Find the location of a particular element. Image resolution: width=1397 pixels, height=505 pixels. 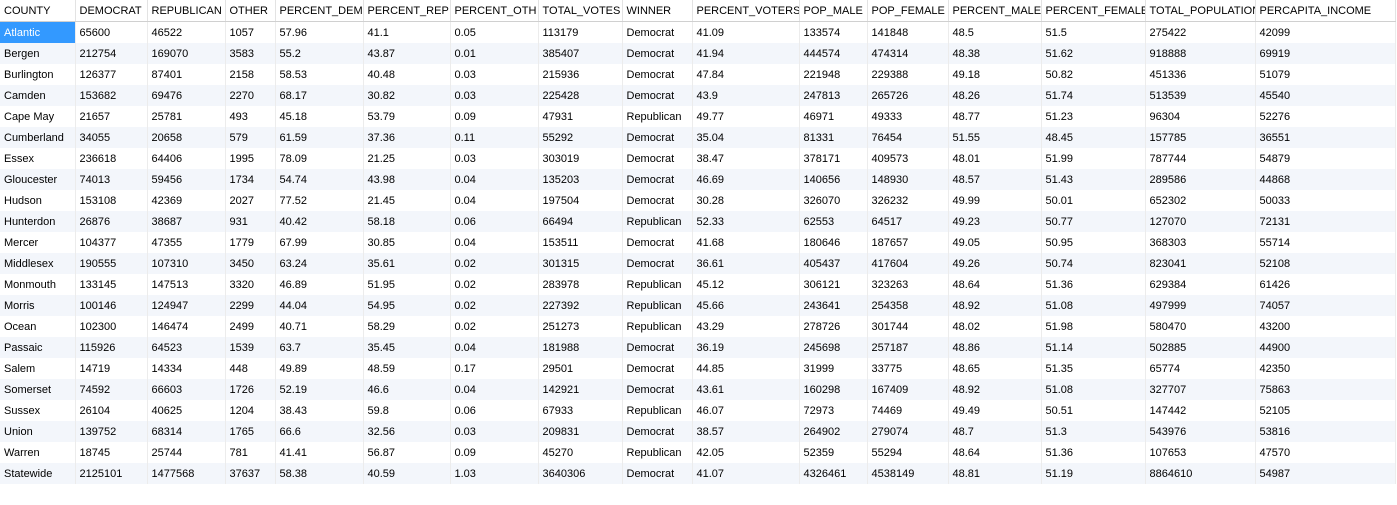

cell-percent-dem: 68.17 is located at coordinates (319, 95).